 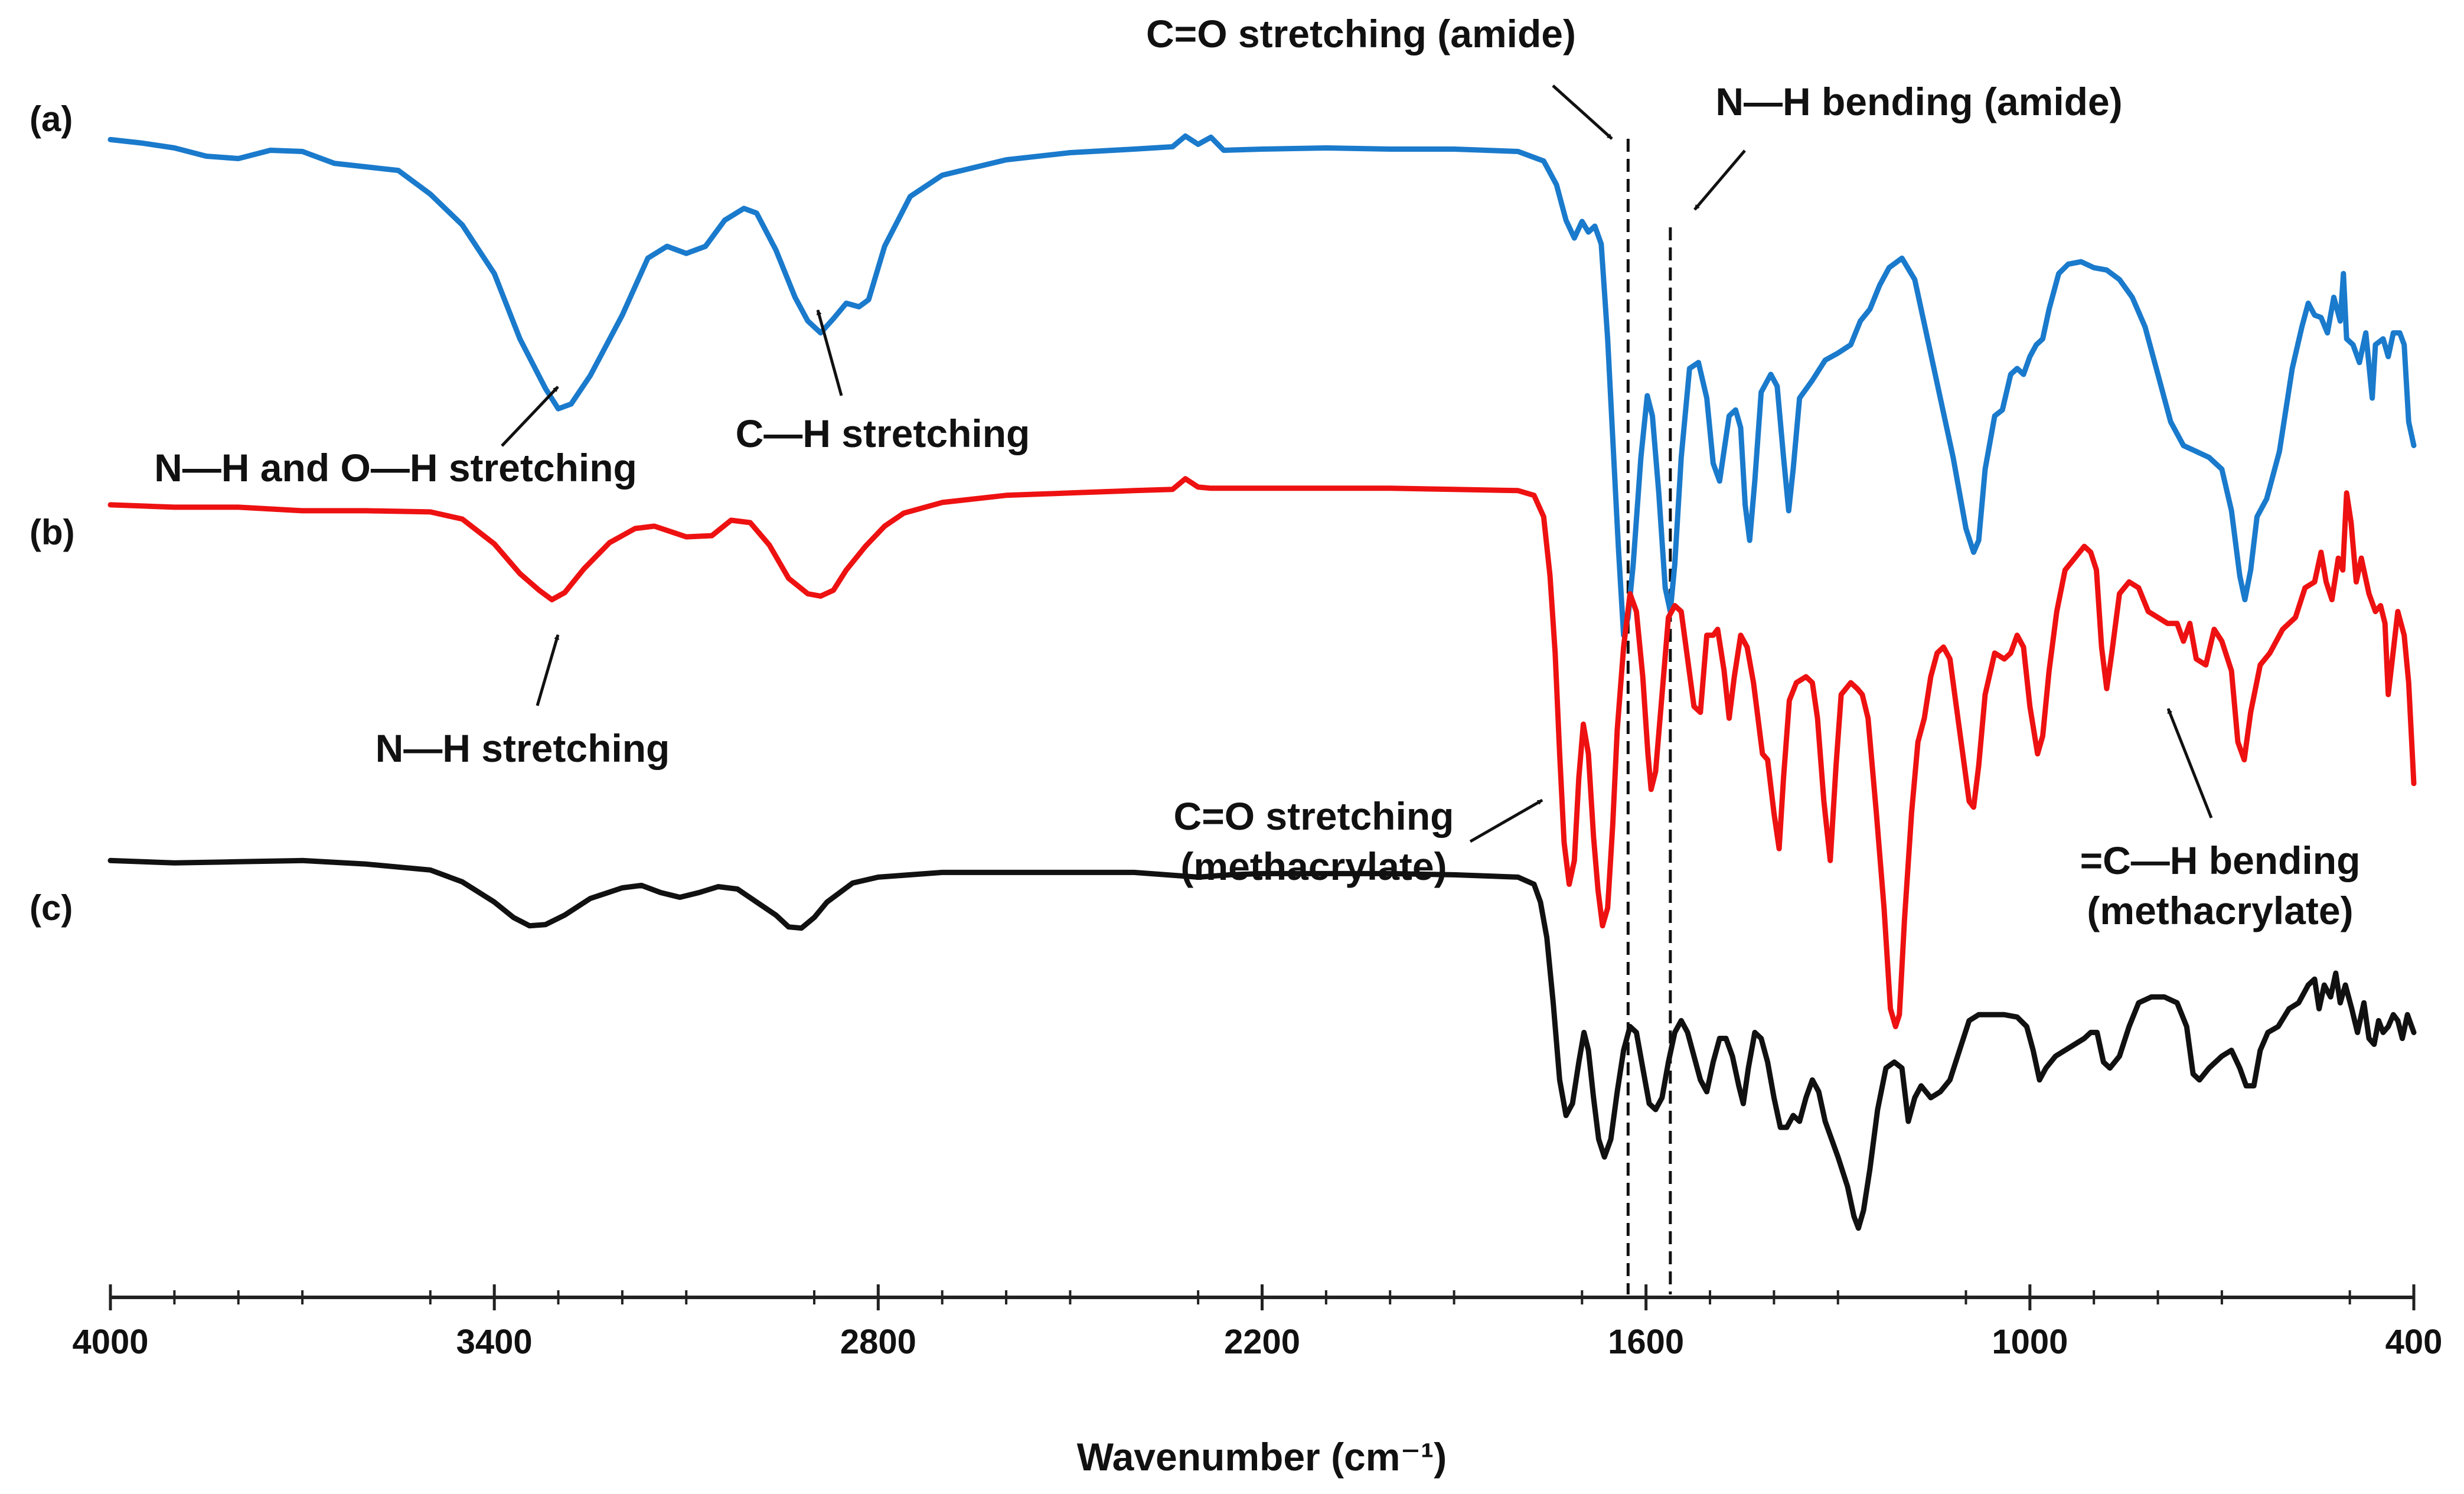 I want to click on x-tick-label: 1600, so click(x=1646, y=1342).